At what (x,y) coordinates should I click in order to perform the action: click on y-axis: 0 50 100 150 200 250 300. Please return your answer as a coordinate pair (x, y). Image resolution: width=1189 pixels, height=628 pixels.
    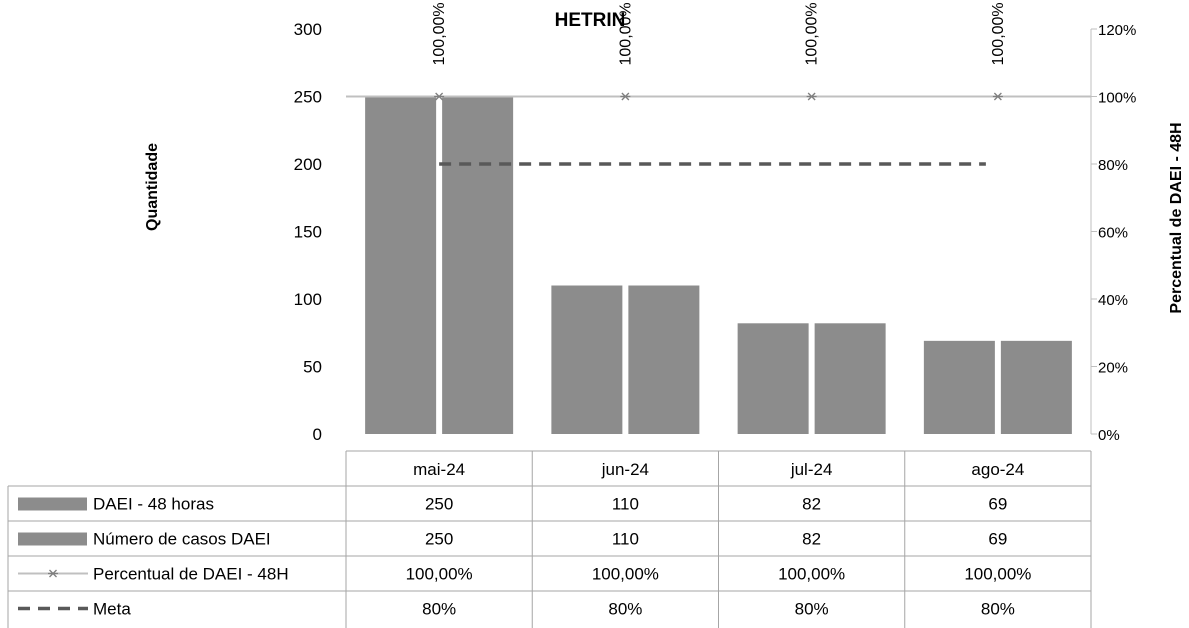
    Looking at the image, I should click on (308, 232).